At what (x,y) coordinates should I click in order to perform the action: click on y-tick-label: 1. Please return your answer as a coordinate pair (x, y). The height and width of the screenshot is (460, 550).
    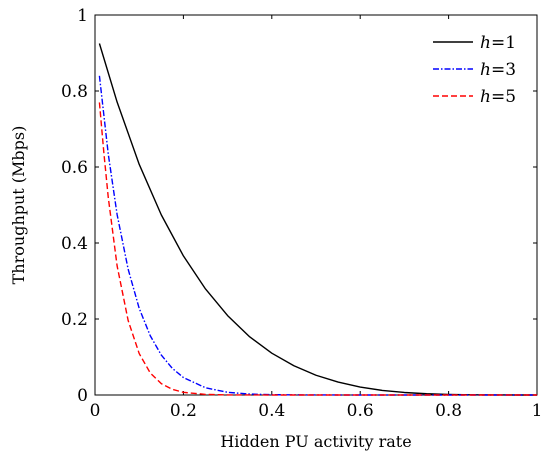
    Looking at the image, I should click on (82, 16).